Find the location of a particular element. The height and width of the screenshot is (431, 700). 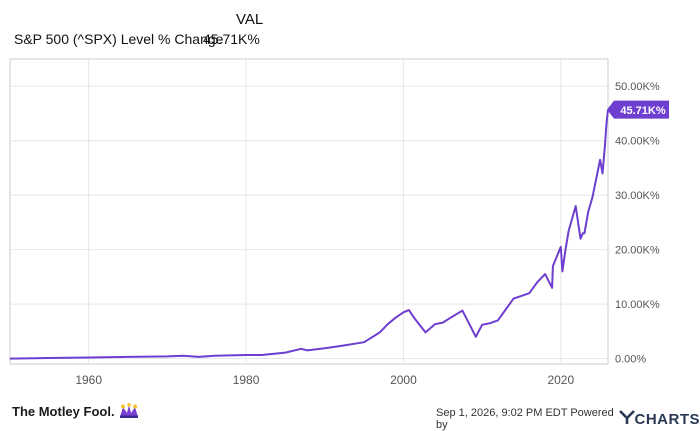

motley-fool-wordmark: The Motley Fool. is located at coordinates (63, 411).